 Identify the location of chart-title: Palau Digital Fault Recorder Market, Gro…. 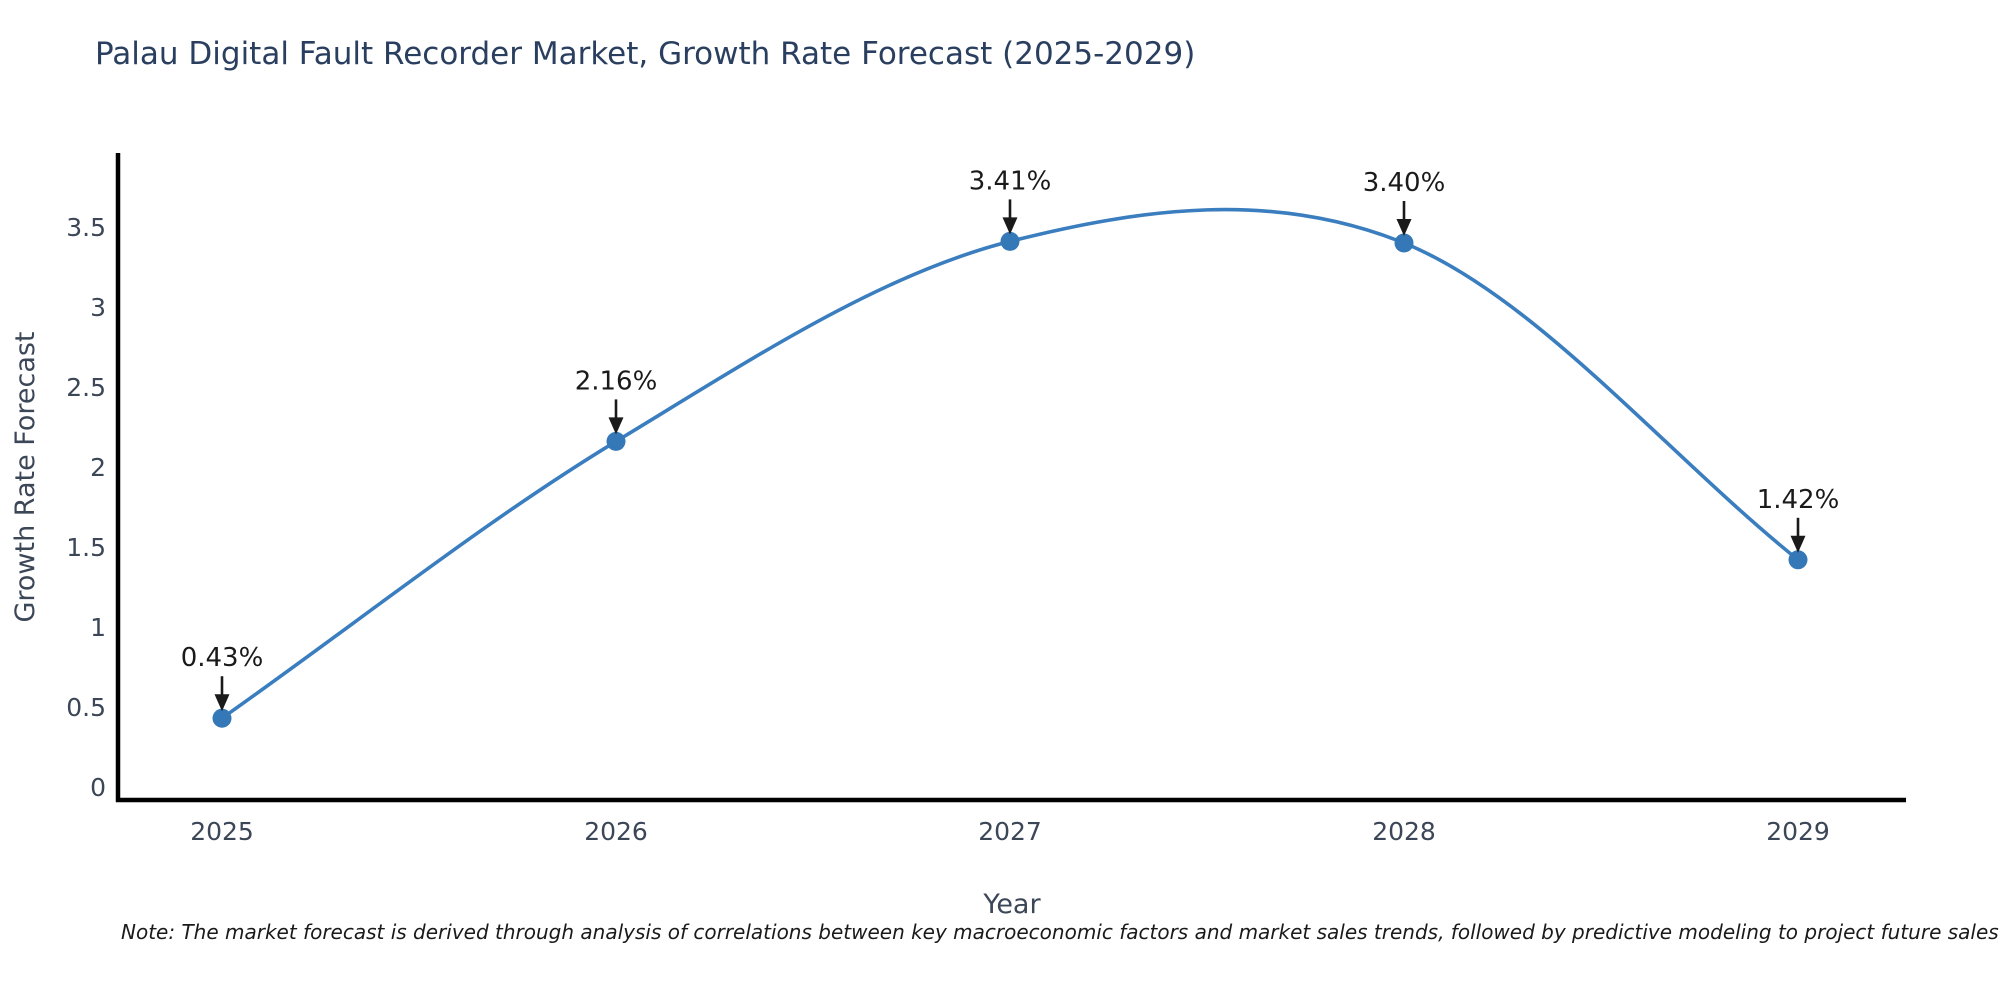
(645, 54).